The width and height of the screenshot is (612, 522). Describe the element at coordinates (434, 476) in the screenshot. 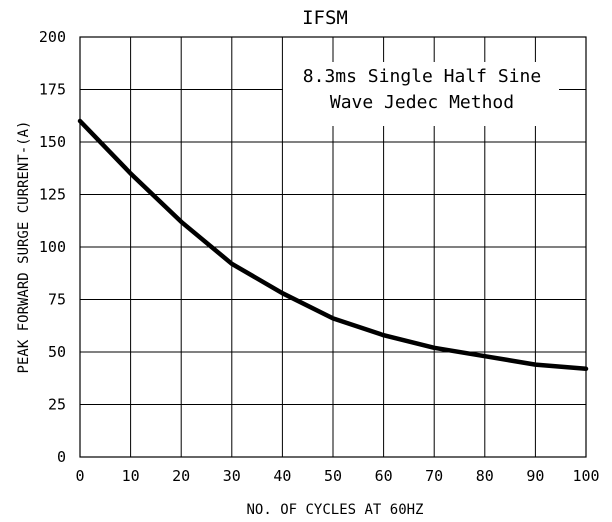

I see `x-tick-label: 70` at that location.